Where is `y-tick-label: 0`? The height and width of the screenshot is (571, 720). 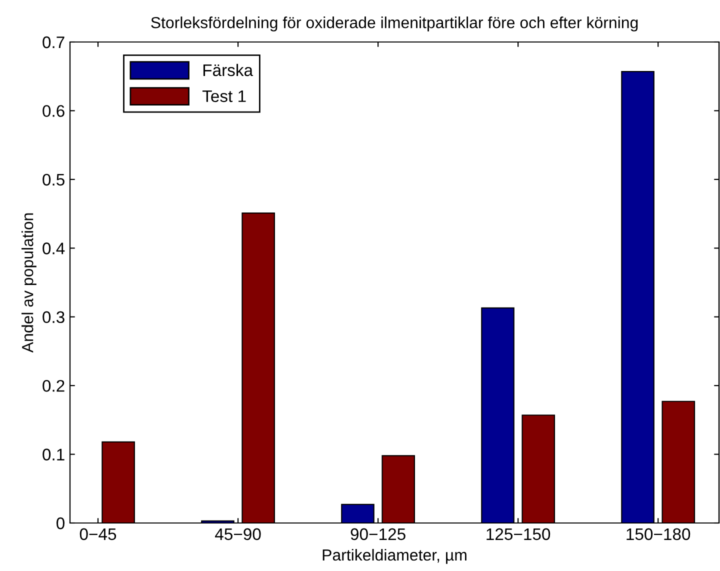
y-tick-label: 0 is located at coordinates (60, 523).